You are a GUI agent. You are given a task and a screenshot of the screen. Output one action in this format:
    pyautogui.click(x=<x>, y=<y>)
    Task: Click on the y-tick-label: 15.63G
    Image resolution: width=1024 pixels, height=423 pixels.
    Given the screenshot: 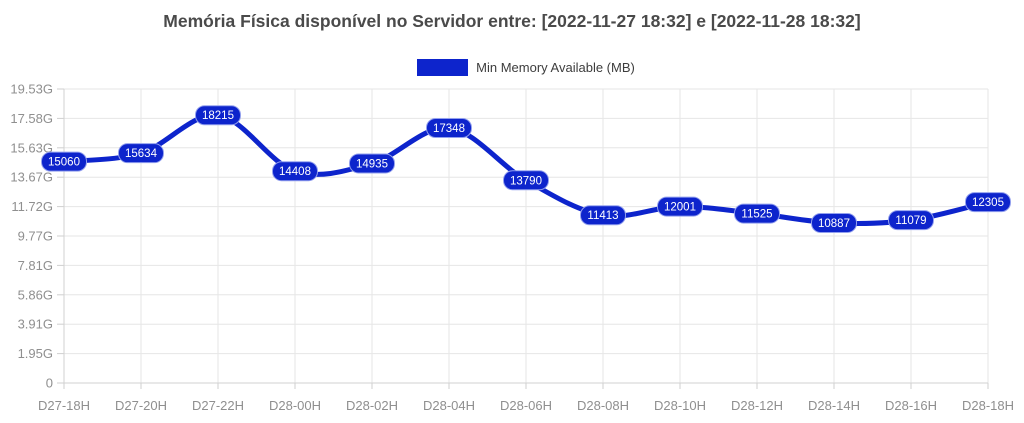 What is the action you would take?
    pyautogui.click(x=31, y=147)
    